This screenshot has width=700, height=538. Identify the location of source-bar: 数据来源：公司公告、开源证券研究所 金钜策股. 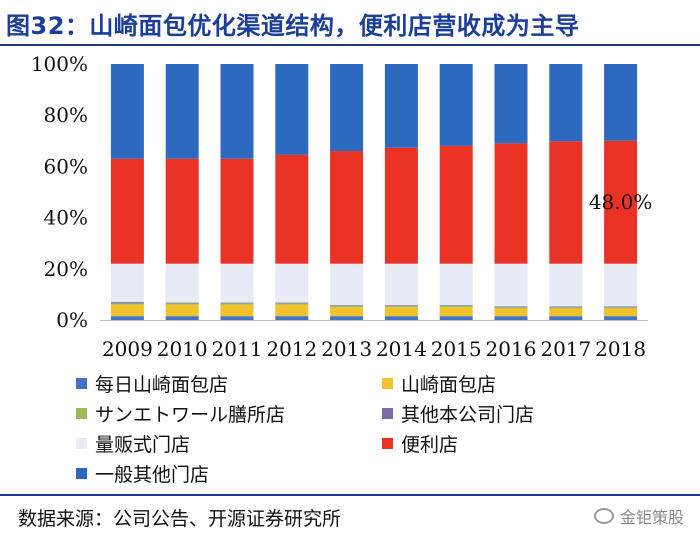
(350, 516).